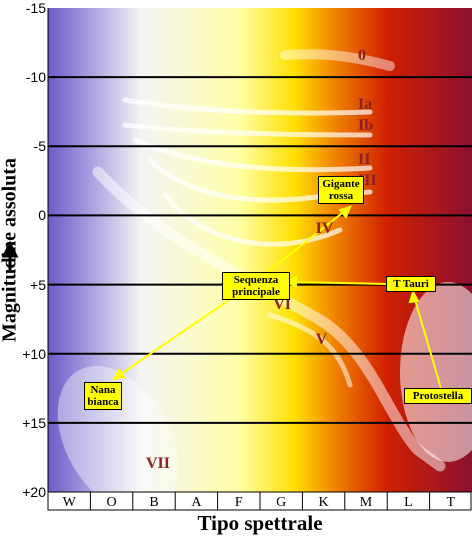 Image resolution: width=472 pixels, height=540 pixels. What do you see at coordinates (252, 219) in the screenshot?
I see `band-class-iv` at bounding box center [252, 219].